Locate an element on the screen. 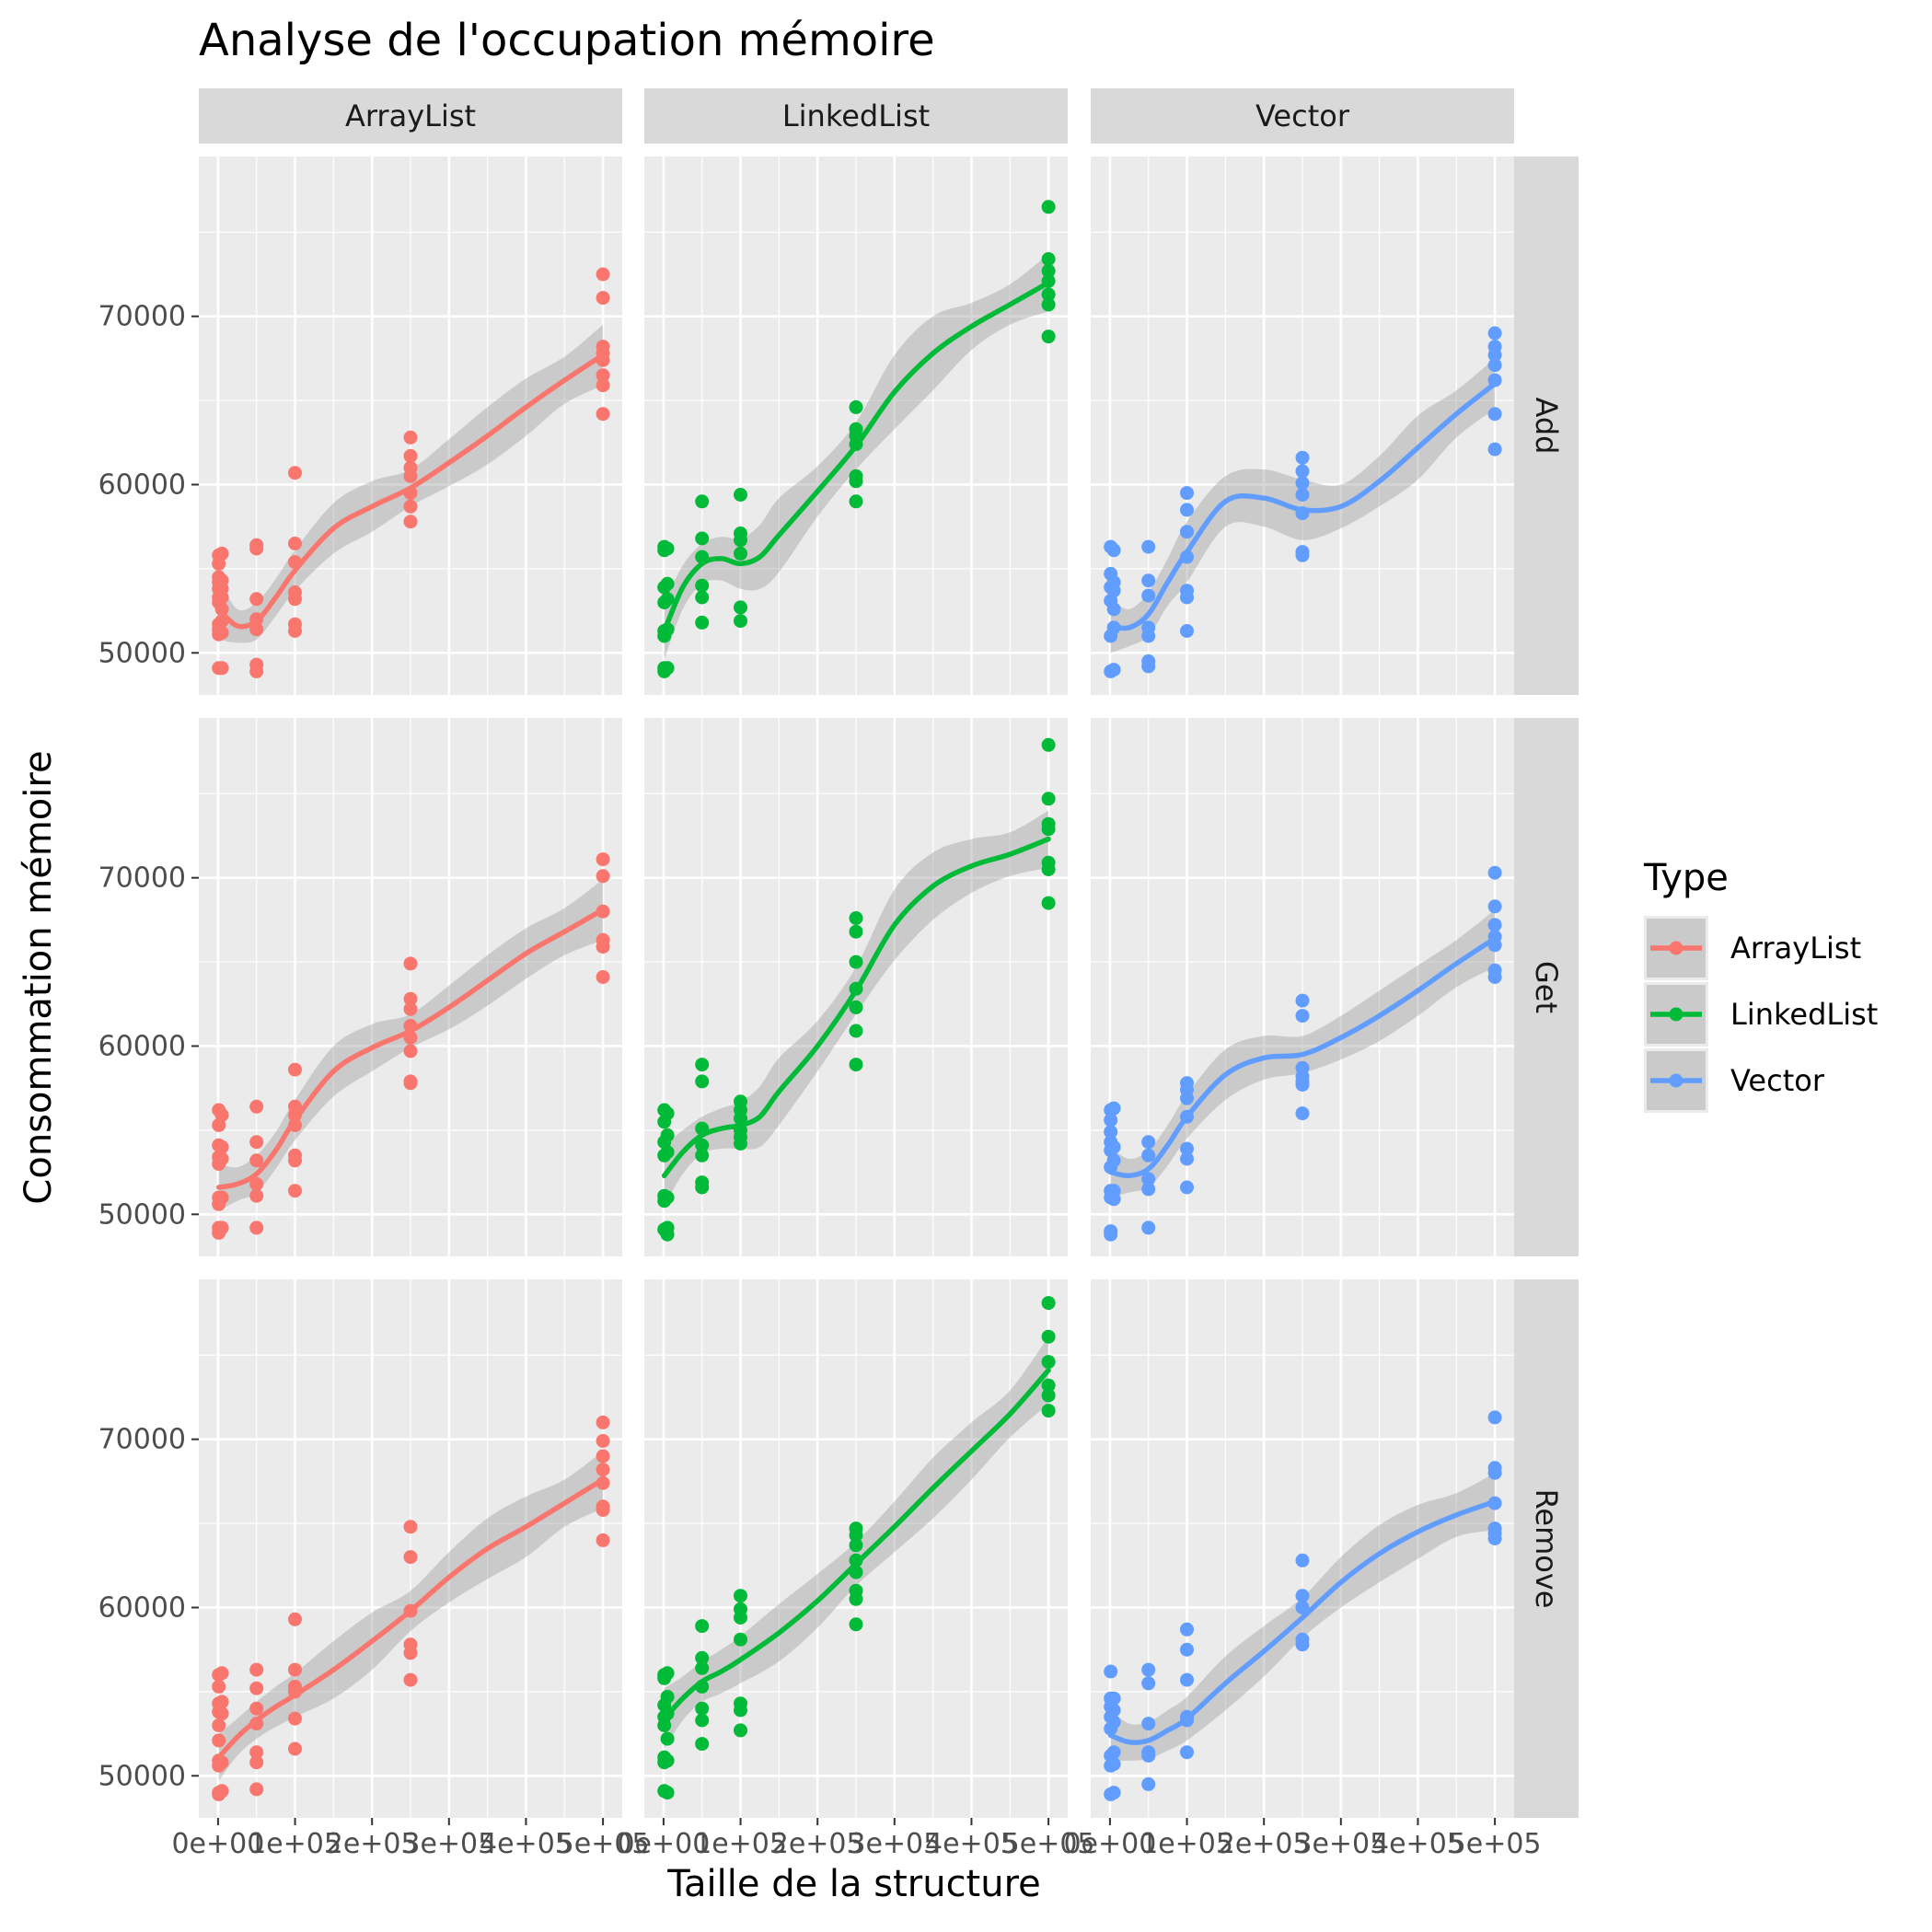 Image resolution: width=1932 pixels, height=1932 pixels. y-tick-label: 50000 is located at coordinates (142, 1215).